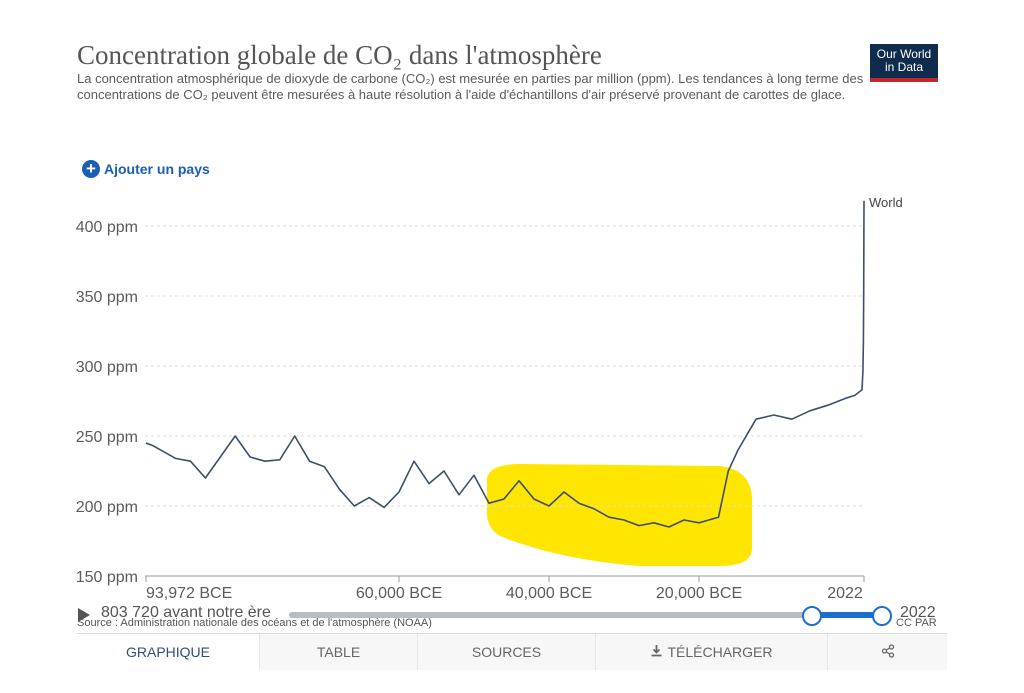  What do you see at coordinates (720, 652) in the screenshot?
I see `tab-download-label: TÉLÉCHARGER` at bounding box center [720, 652].